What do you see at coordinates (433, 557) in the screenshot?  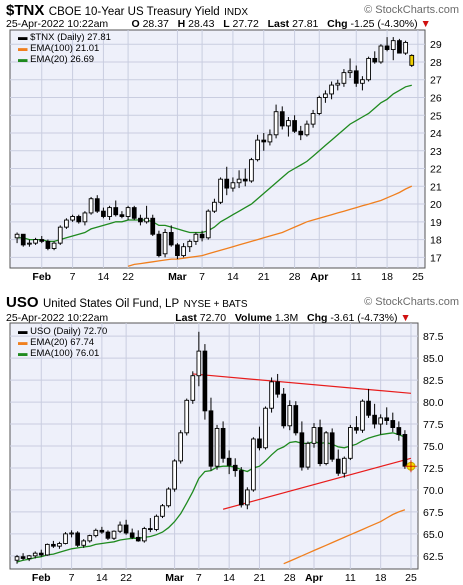 I see `uso-ytick-label: 62.5` at bounding box center [433, 557].